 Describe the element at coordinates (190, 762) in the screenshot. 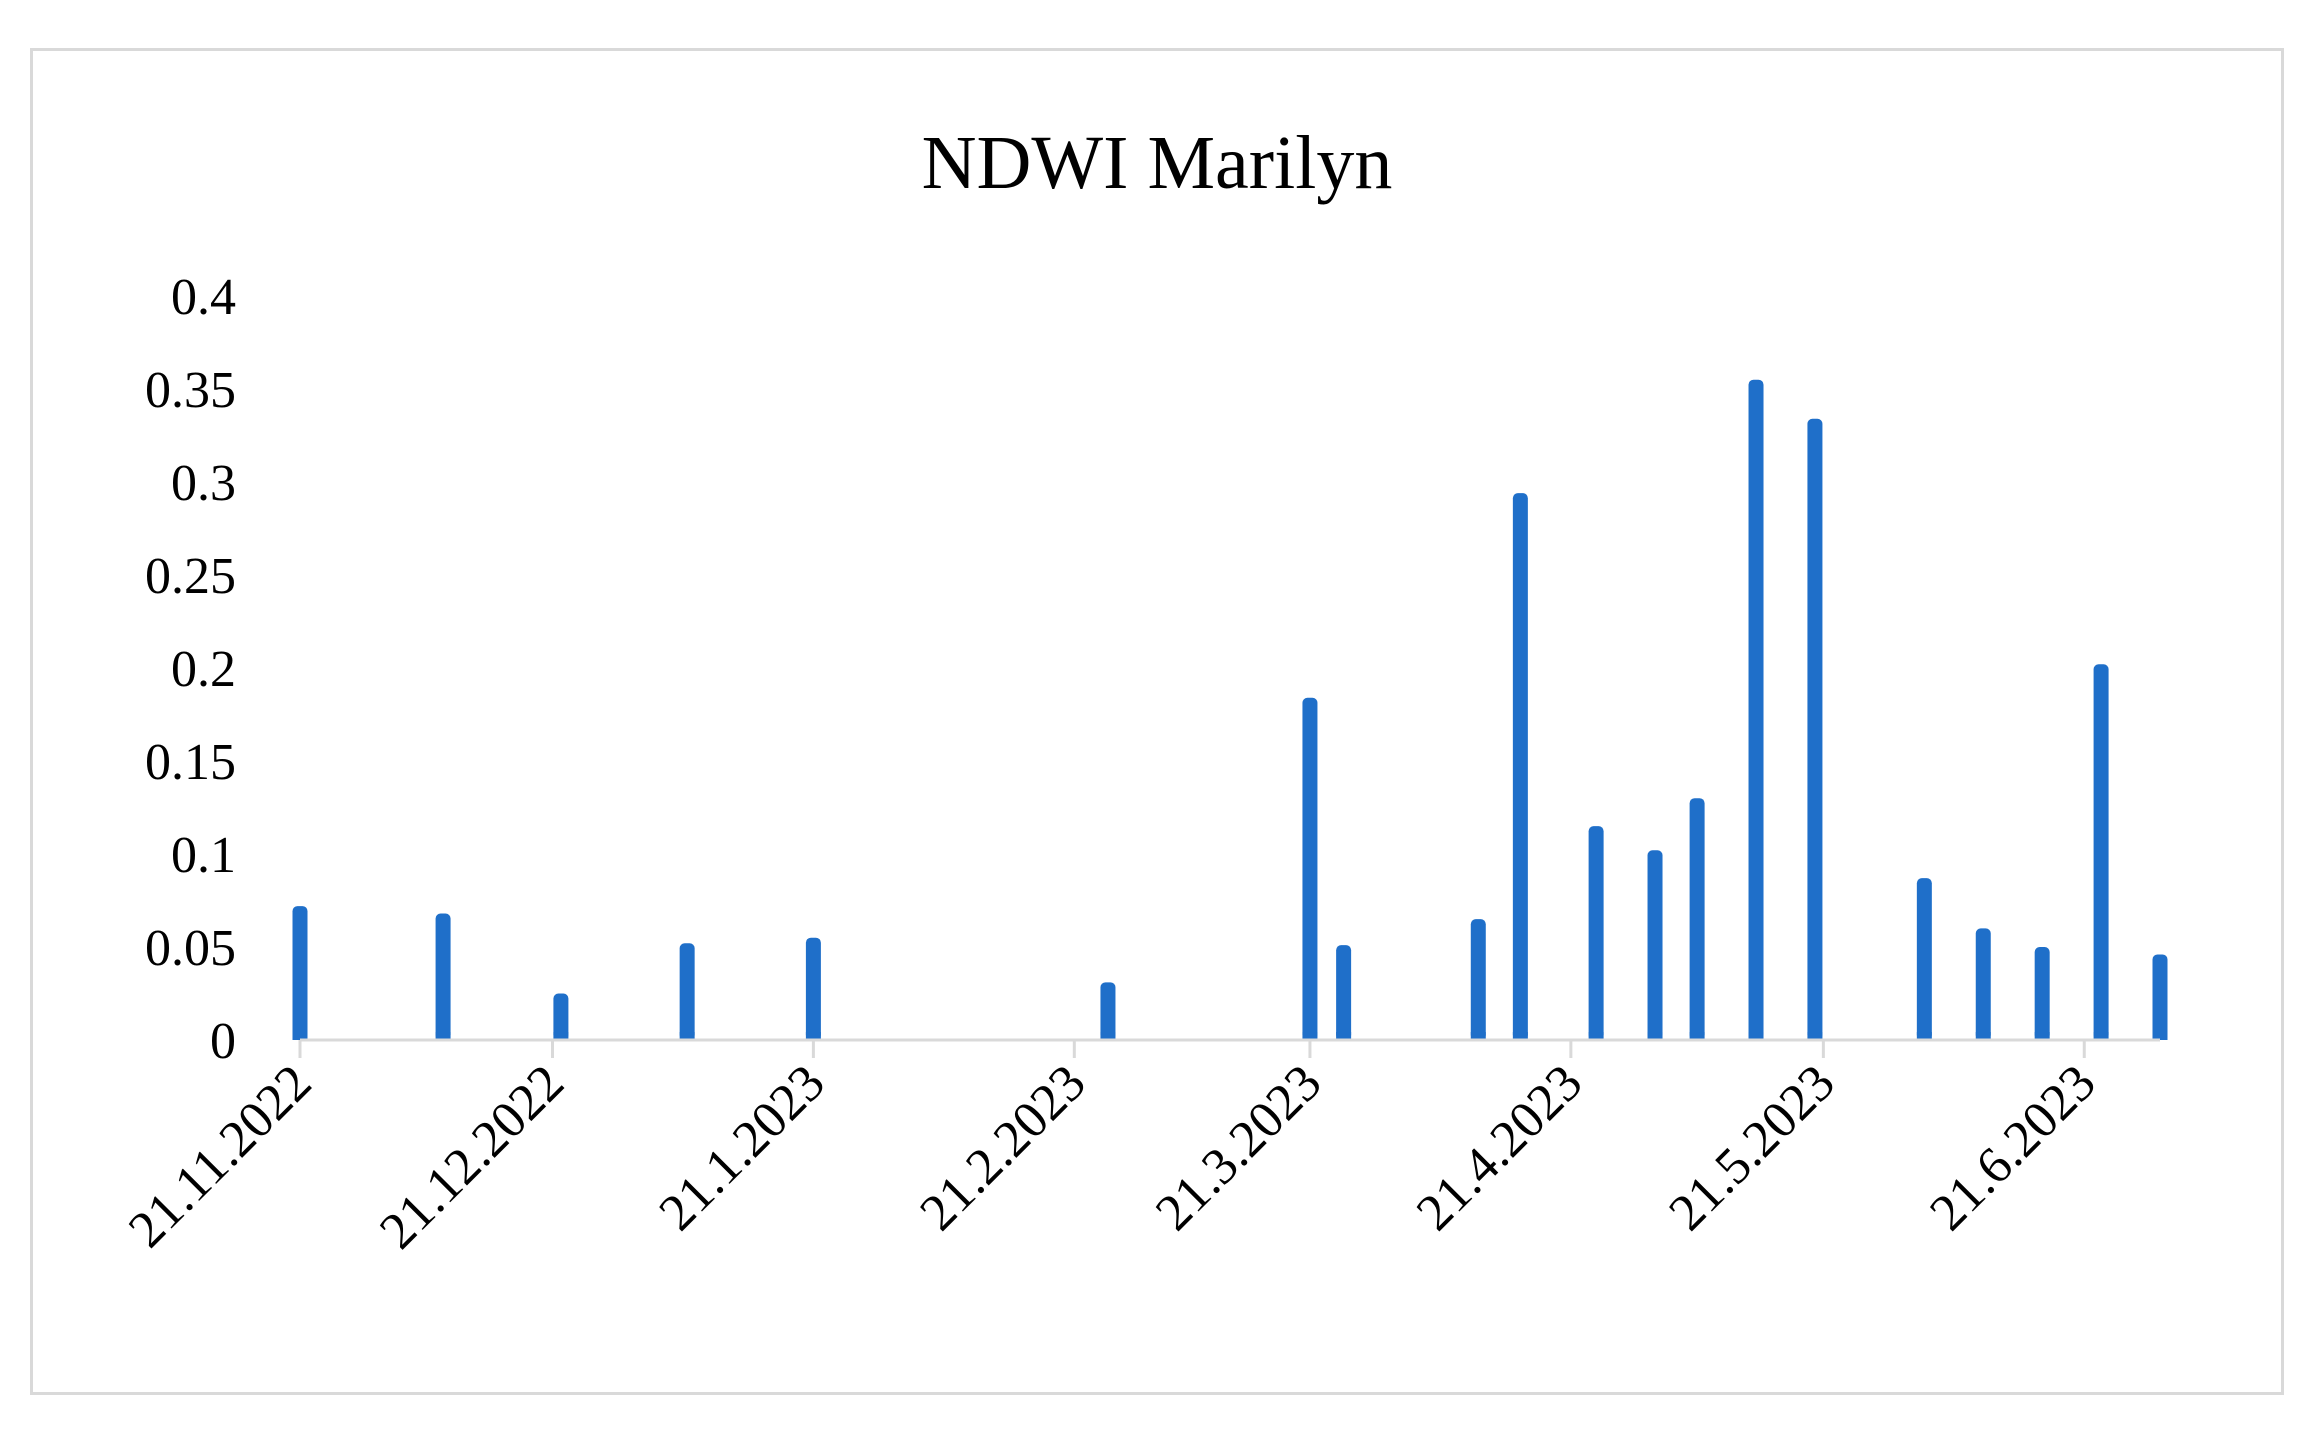

I see `y-tick-label: 0.15` at that location.